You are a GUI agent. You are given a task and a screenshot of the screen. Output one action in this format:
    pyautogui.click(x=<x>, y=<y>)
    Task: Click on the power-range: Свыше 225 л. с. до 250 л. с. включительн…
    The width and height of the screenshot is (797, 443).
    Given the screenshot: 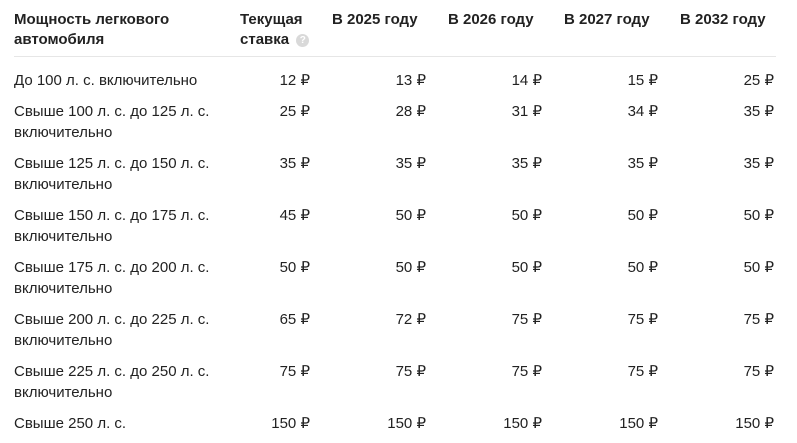 What is the action you would take?
    pyautogui.click(x=112, y=382)
    